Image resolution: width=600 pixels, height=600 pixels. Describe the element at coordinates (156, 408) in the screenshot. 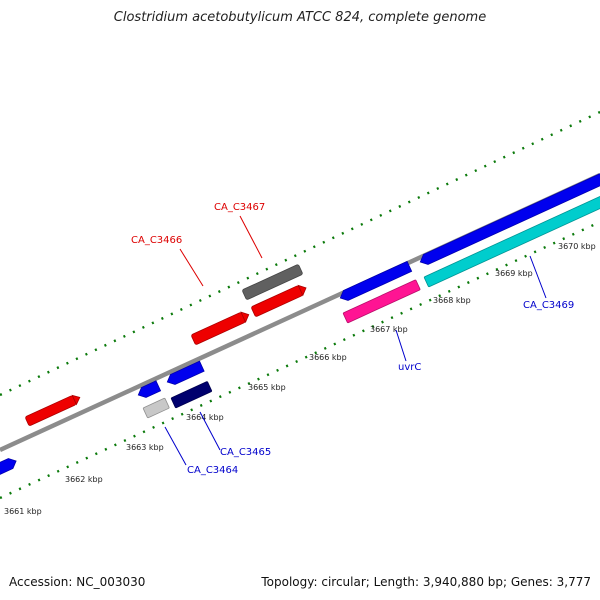

I see `gene-arrow-ca-c3464` at that location.